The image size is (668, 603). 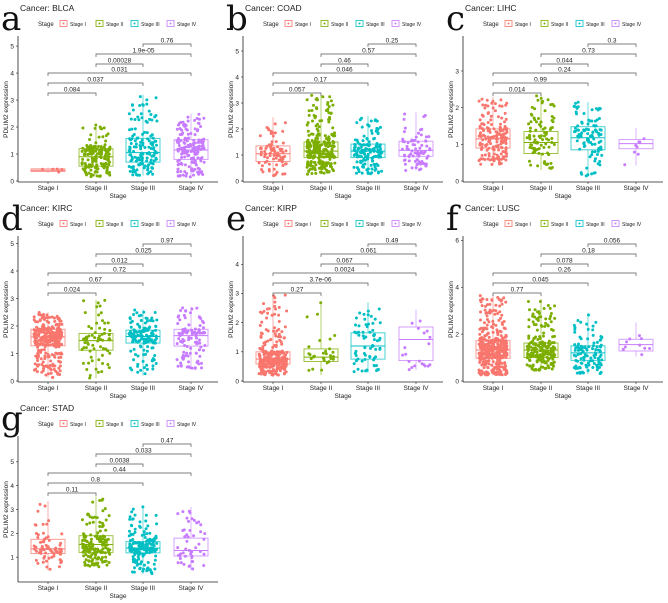 What do you see at coordinates (273, 388) in the screenshot?
I see `x-tick-label: Stage I` at bounding box center [273, 388].